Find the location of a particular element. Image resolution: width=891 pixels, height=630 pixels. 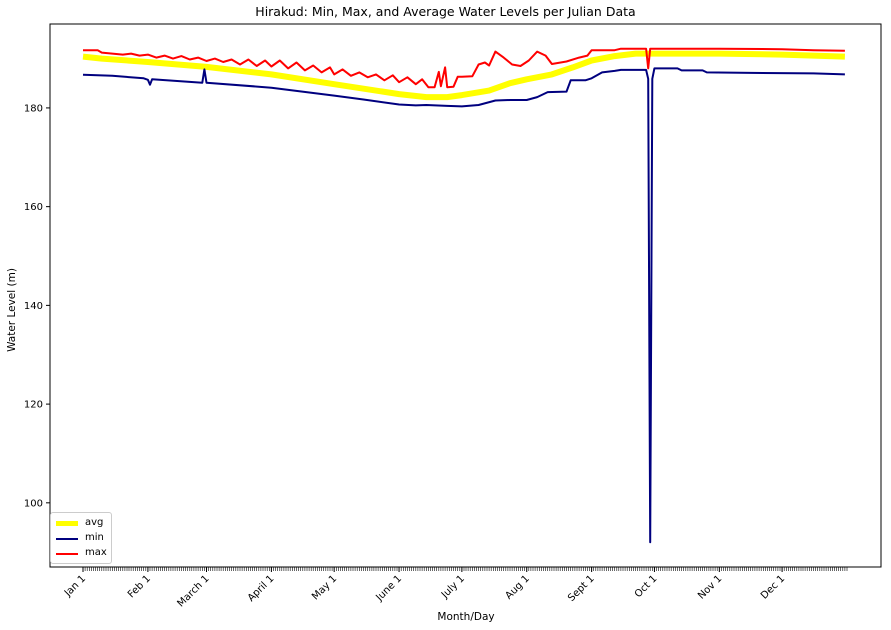

legend-swatch-min is located at coordinates (67, 539).